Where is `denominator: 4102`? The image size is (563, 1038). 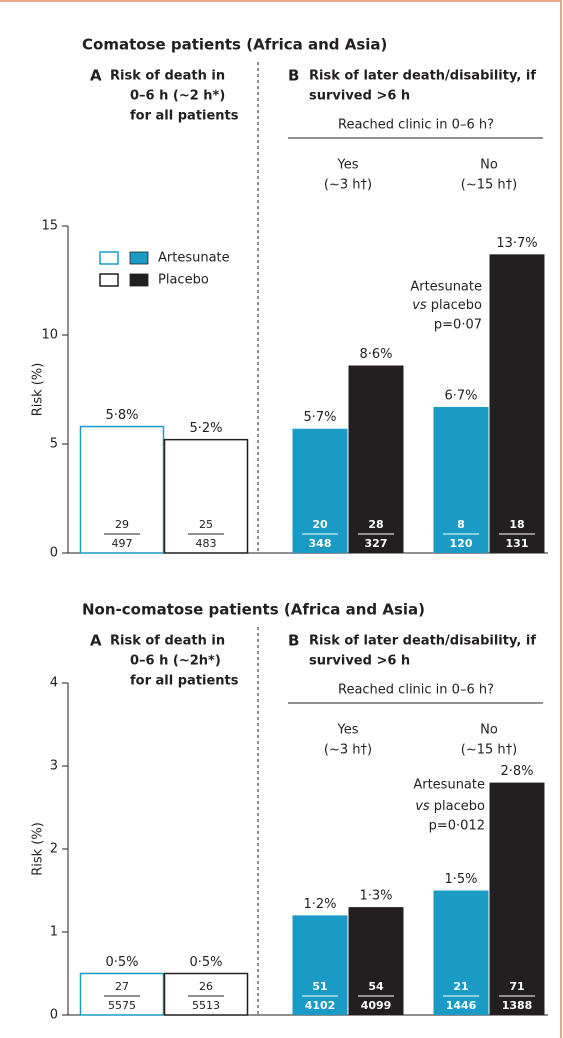 denominator: 4102 is located at coordinates (320, 1005).